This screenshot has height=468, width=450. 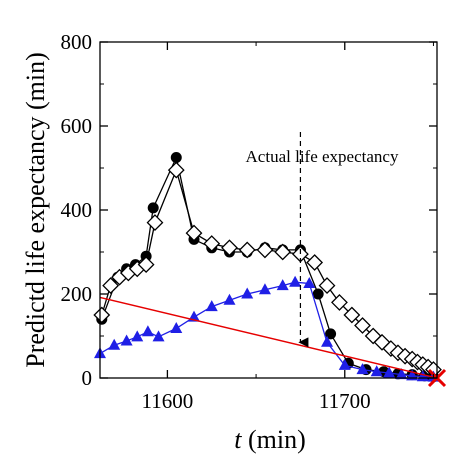 I want to click on x-axis-label-unit: (min), so click(x=273, y=439).